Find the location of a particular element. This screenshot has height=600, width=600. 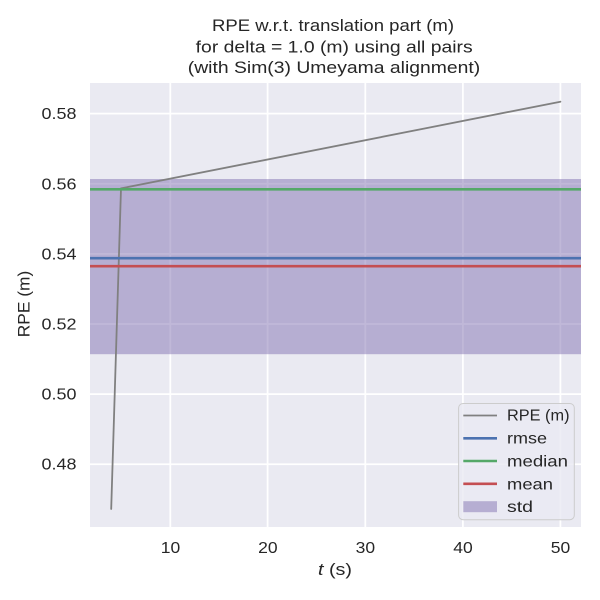

svg-text: 30 is located at coordinates (366, 548).